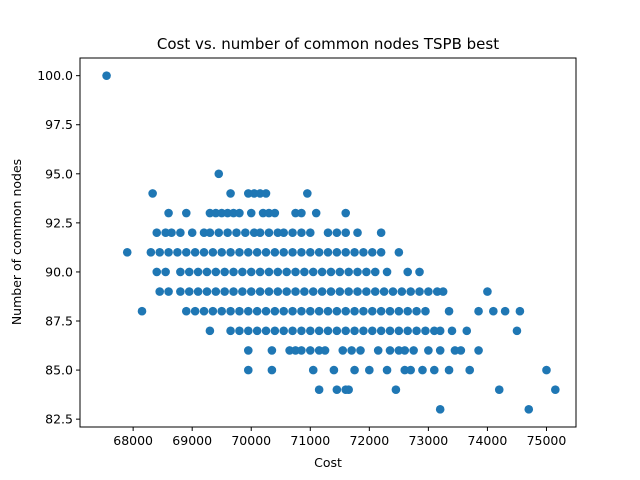 This screenshot has height=480, width=640. What do you see at coordinates (428, 440) in the screenshot?
I see `x-tick-label: 73000` at bounding box center [428, 440].